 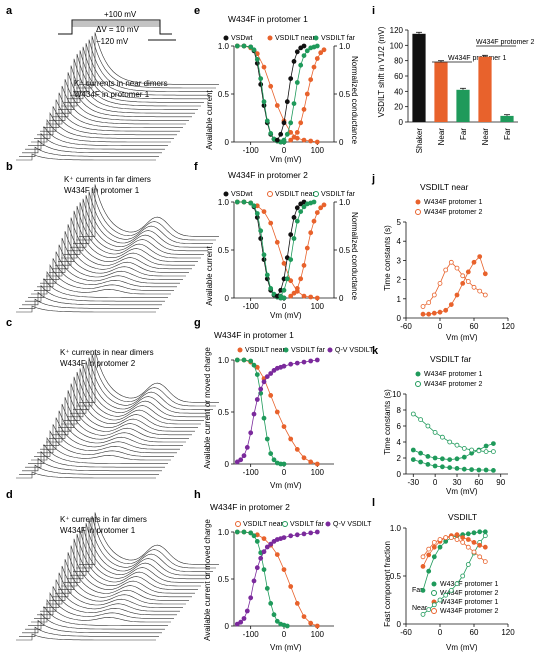 I want to click on panel-k-ylabel: Time constants (s), so click(x=387, y=422).